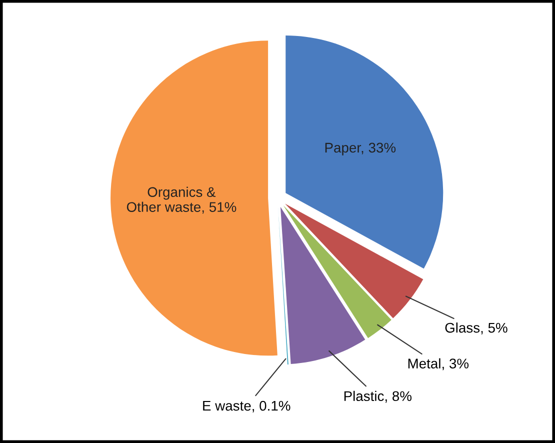 This screenshot has height=443, width=555. What do you see at coordinates (476, 328) in the screenshot?
I see `slice-label: Glass, 5%` at bounding box center [476, 328].